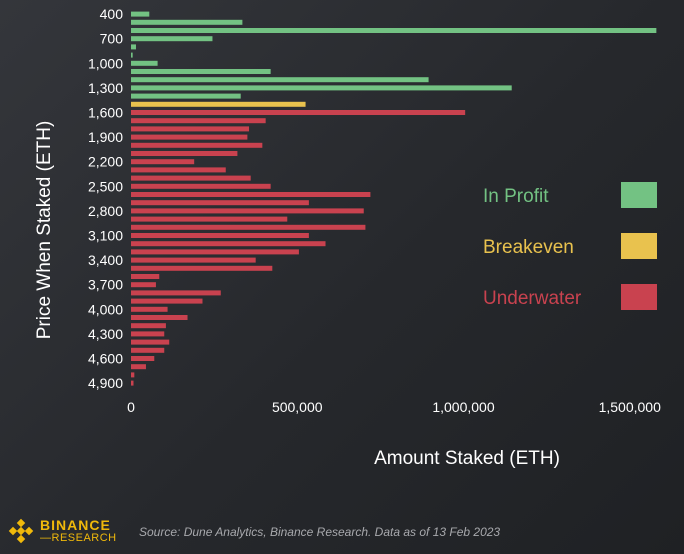 The height and width of the screenshot is (554, 684). Describe the element at coordinates (630, 407) in the screenshot. I see `x-tick-label: 1,500,000` at that location.